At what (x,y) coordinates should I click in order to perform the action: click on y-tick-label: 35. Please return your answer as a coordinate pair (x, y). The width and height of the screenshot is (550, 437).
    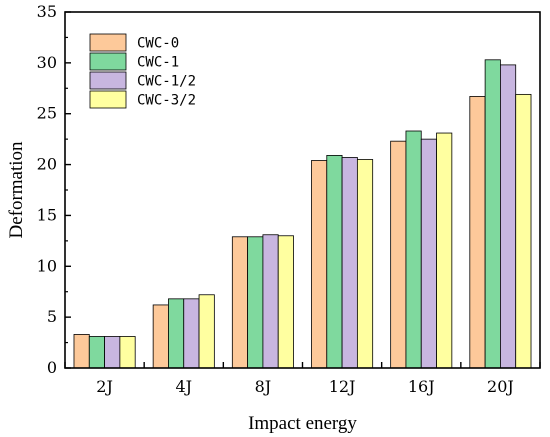
    Looking at the image, I should click on (47, 11).